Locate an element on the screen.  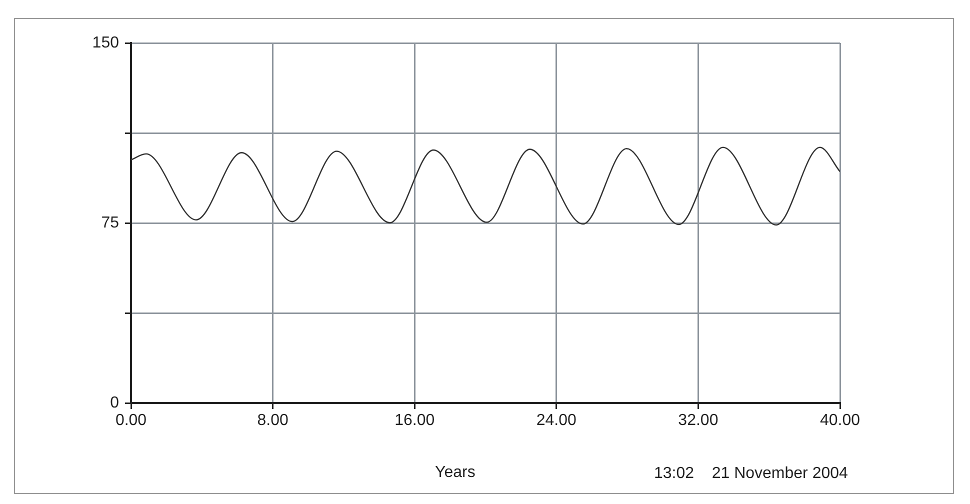
x-tick-label: 8.00 is located at coordinates (272, 421).